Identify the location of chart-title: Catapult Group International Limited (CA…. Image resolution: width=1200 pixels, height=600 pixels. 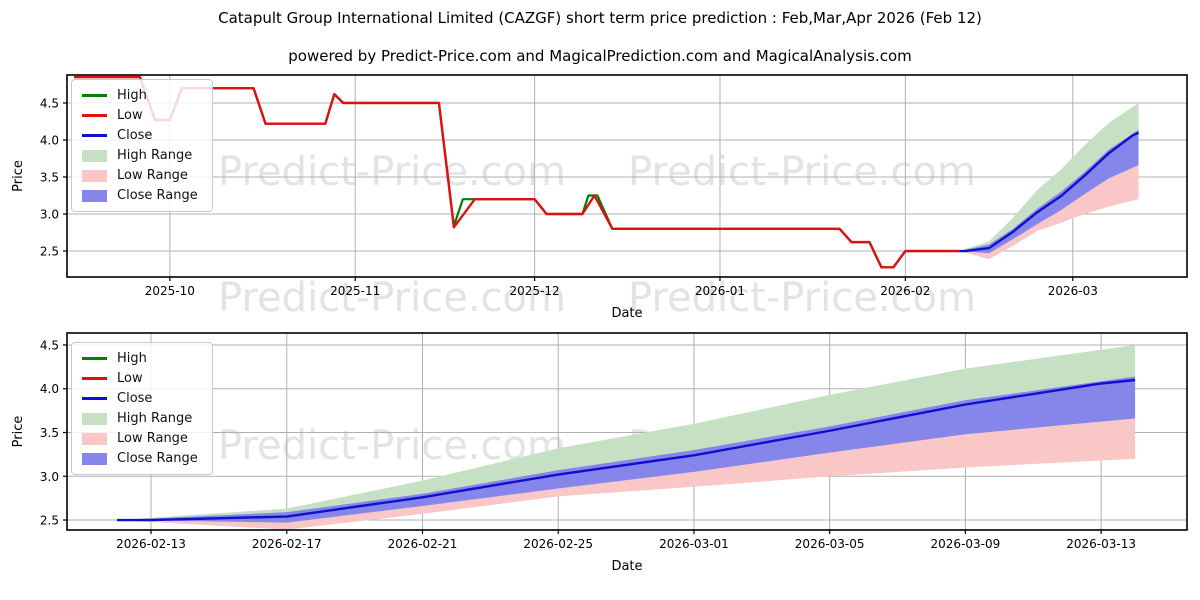
(600, 18).